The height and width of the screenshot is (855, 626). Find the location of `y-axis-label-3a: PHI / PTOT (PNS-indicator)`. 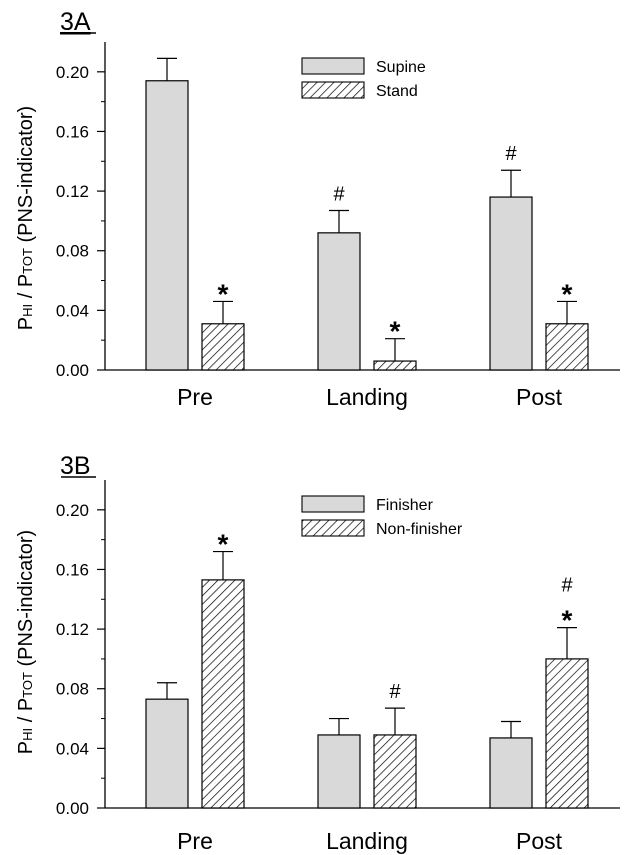

y-axis-label-3a: PHI / PTOT (PNS-indicator) is located at coordinates (26, 218).